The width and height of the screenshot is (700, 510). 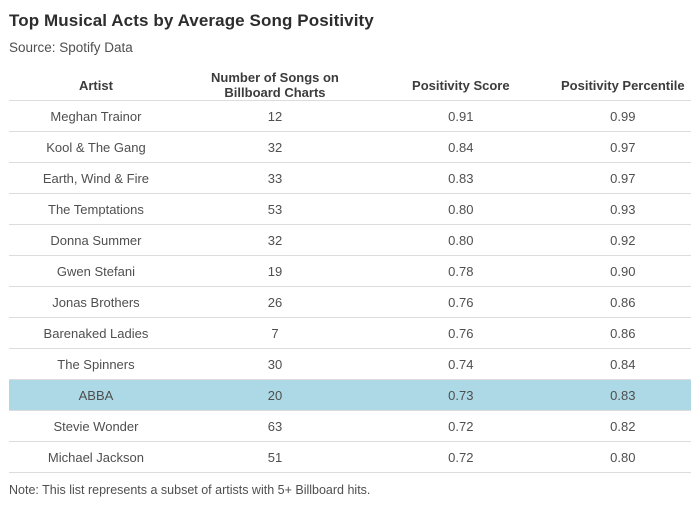 I want to click on cell-artist: Meghan Trainor, so click(x=96, y=116).